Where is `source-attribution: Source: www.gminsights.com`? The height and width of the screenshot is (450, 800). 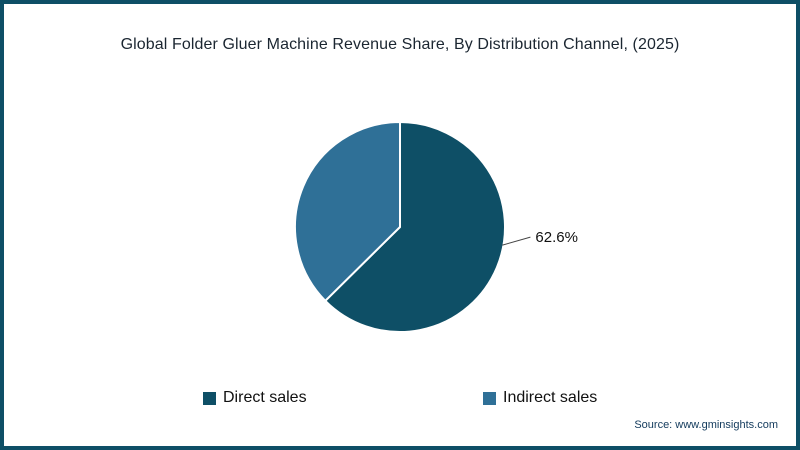 source-attribution: Source: www.gminsights.com is located at coordinates (706, 425).